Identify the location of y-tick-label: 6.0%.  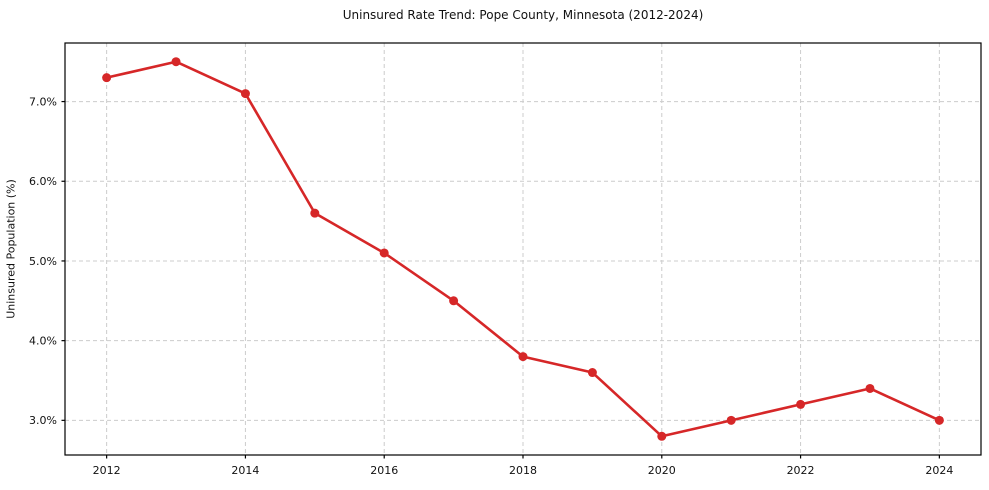
(43, 181).